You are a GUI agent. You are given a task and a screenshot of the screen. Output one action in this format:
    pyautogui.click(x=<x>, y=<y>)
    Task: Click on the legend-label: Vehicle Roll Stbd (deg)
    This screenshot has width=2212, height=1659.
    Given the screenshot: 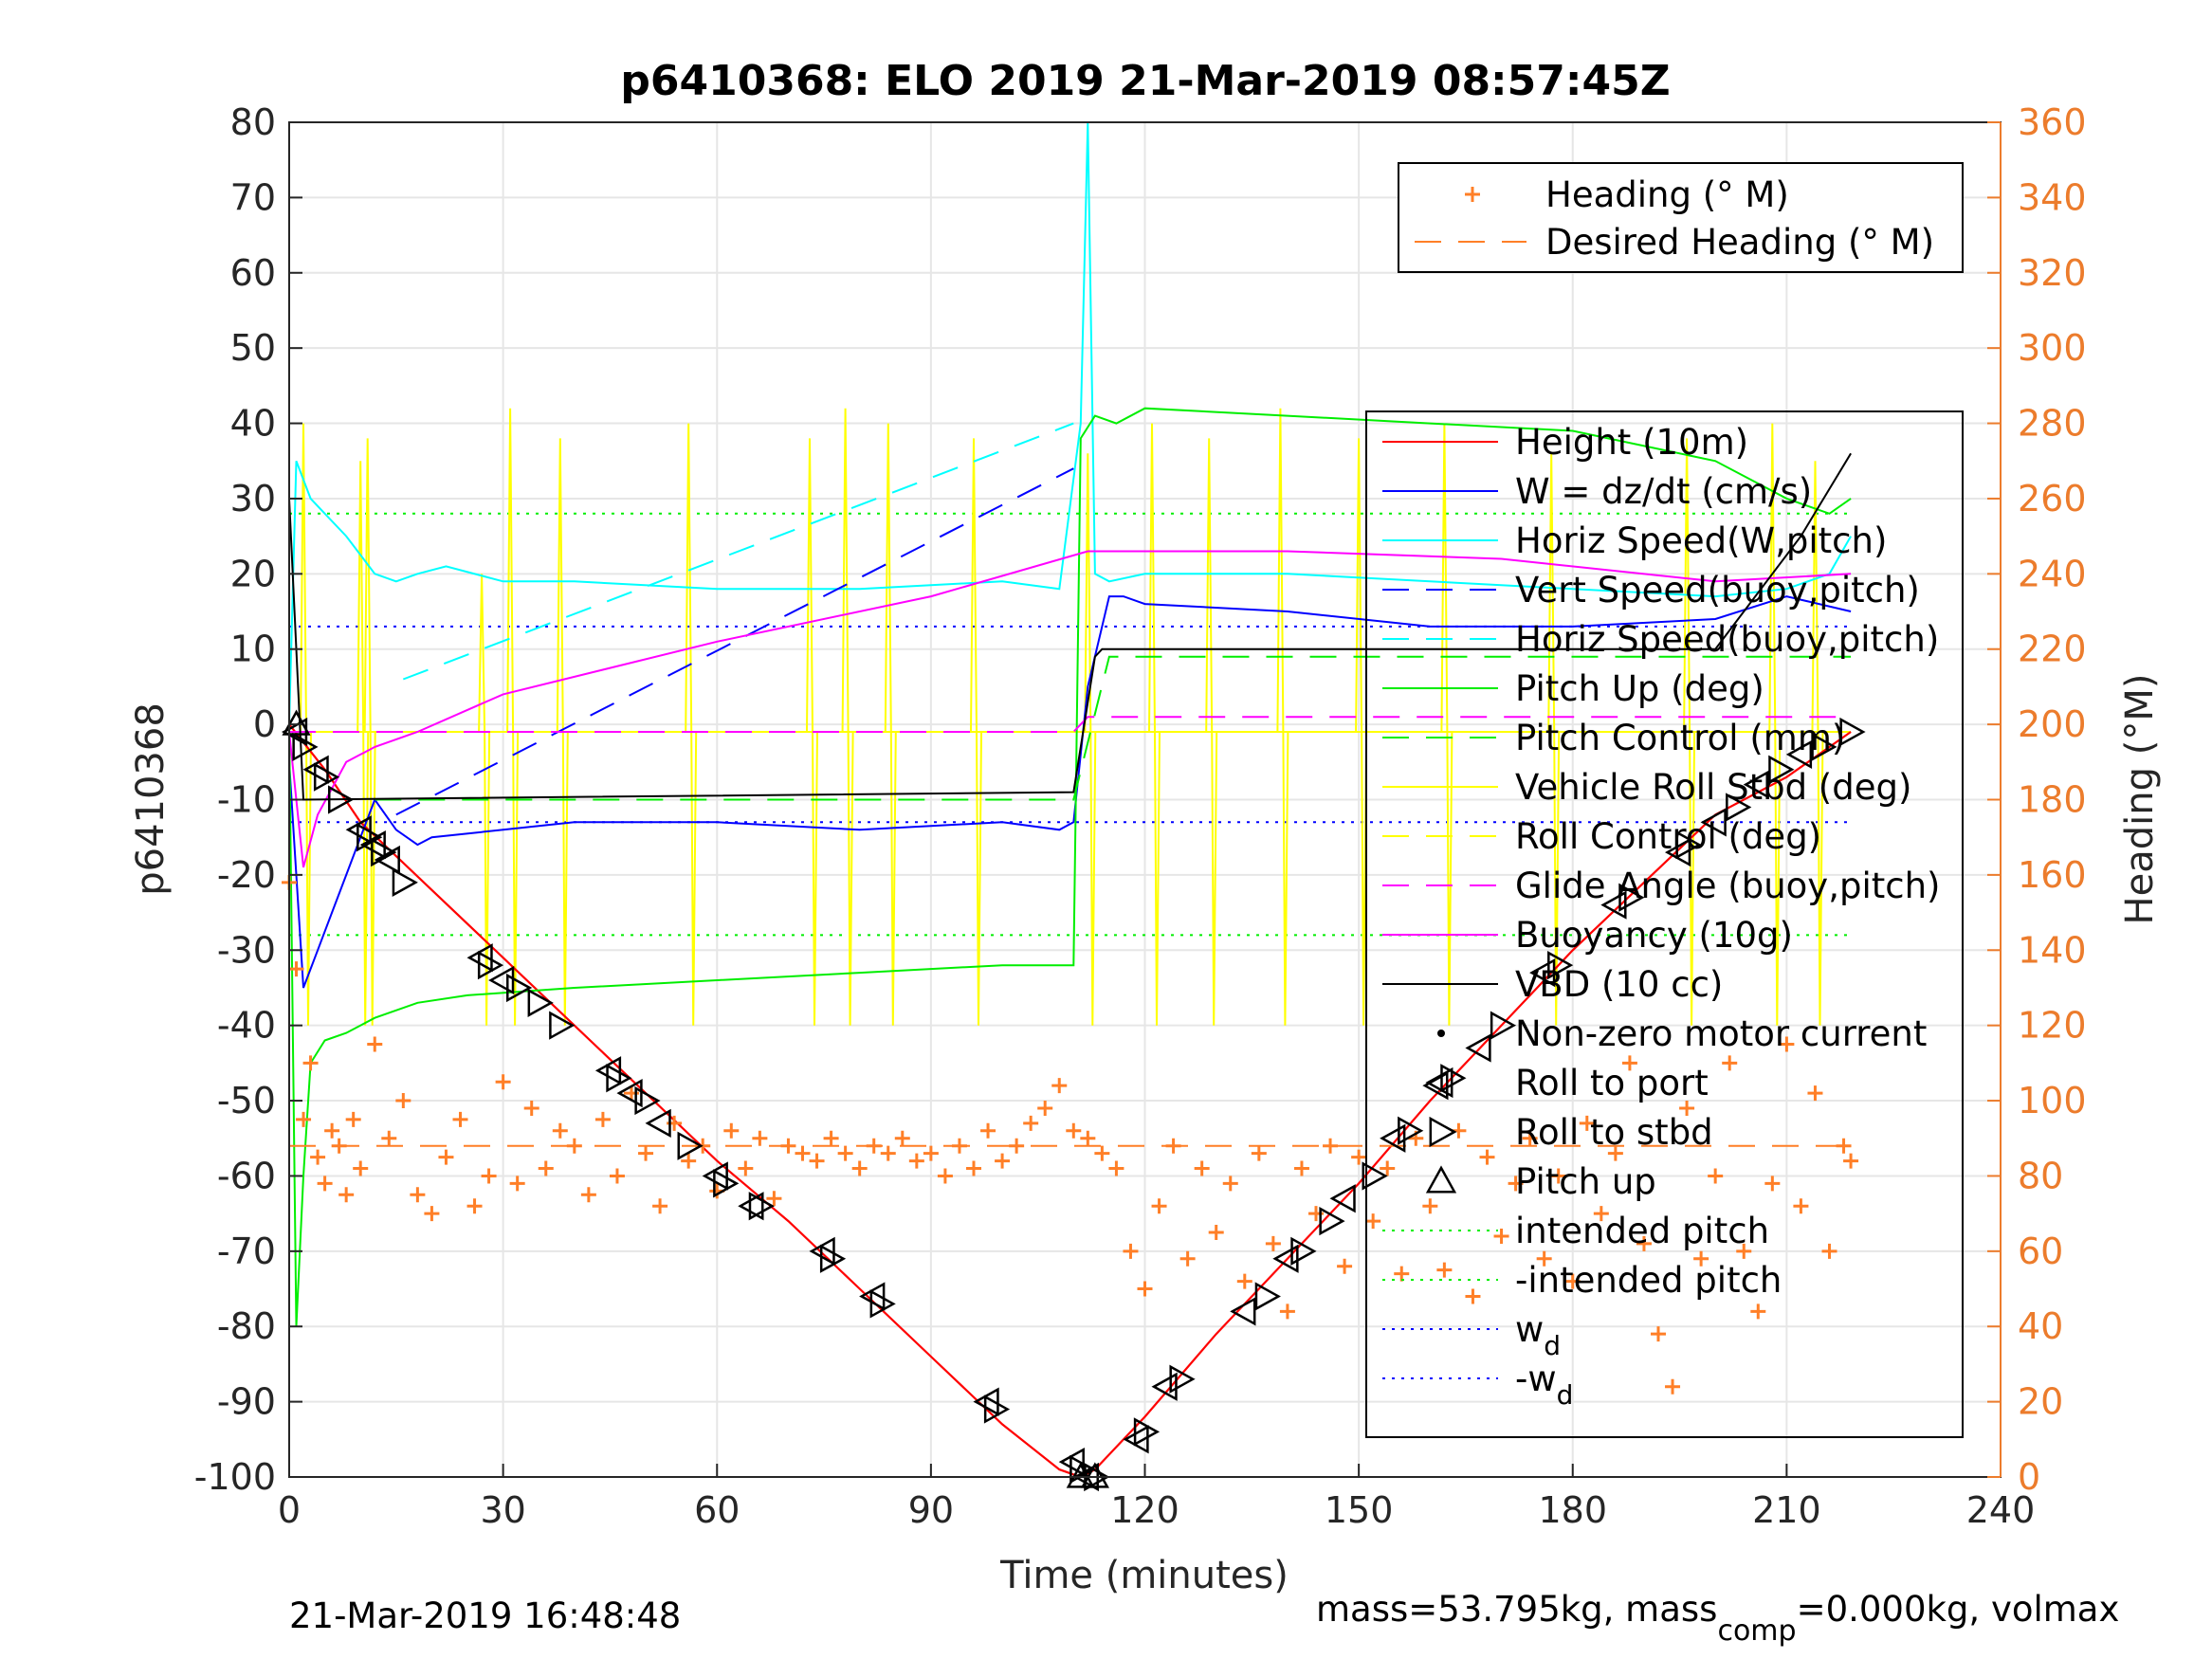 What is the action you would take?
    pyautogui.click(x=1713, y=787)
    